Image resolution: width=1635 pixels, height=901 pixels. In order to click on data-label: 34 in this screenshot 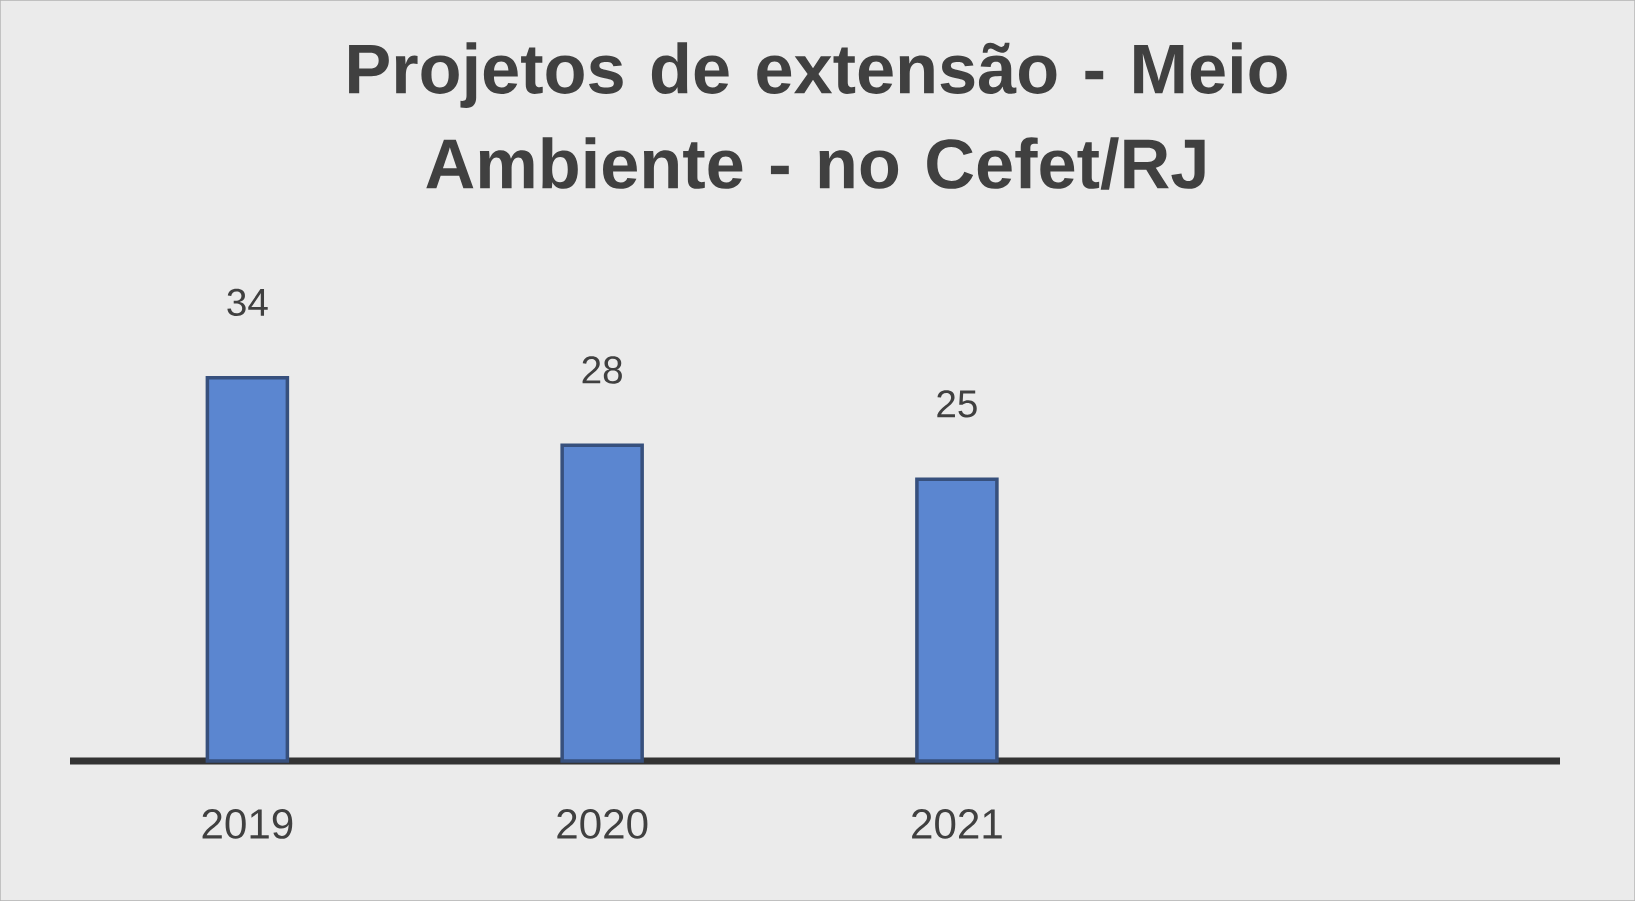, I will do `click(247, 302)`.